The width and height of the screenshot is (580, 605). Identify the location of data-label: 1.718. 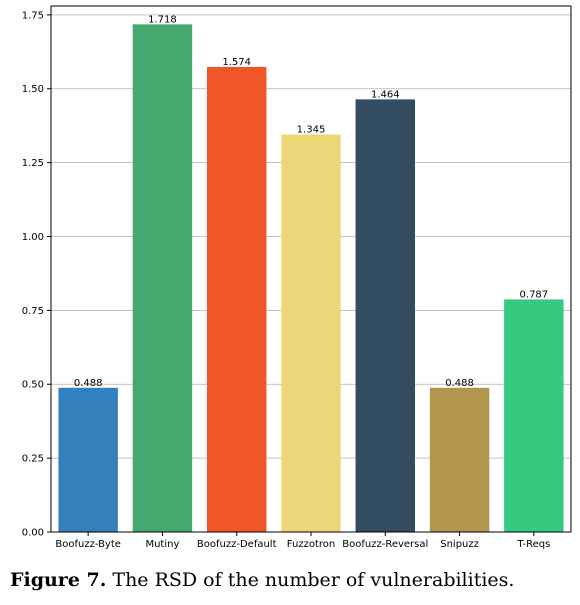
(162, 19).